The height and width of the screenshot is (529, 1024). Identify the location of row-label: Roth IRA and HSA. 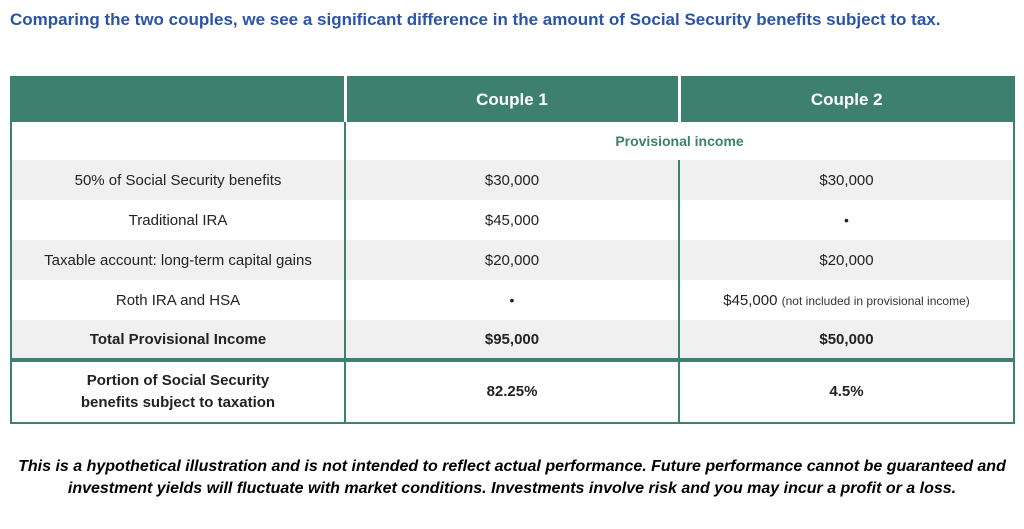
(177, 300).